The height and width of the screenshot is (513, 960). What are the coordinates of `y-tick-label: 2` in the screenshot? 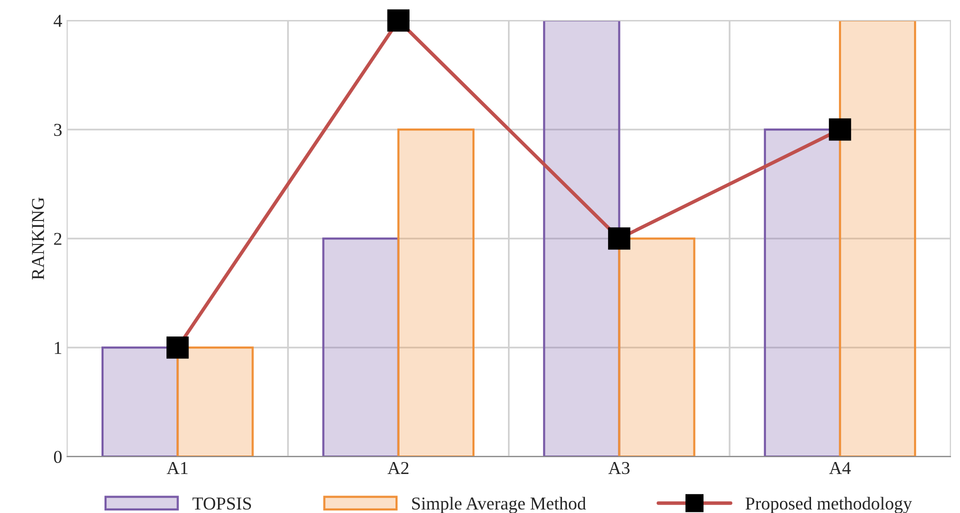 It's located at (58, 238).